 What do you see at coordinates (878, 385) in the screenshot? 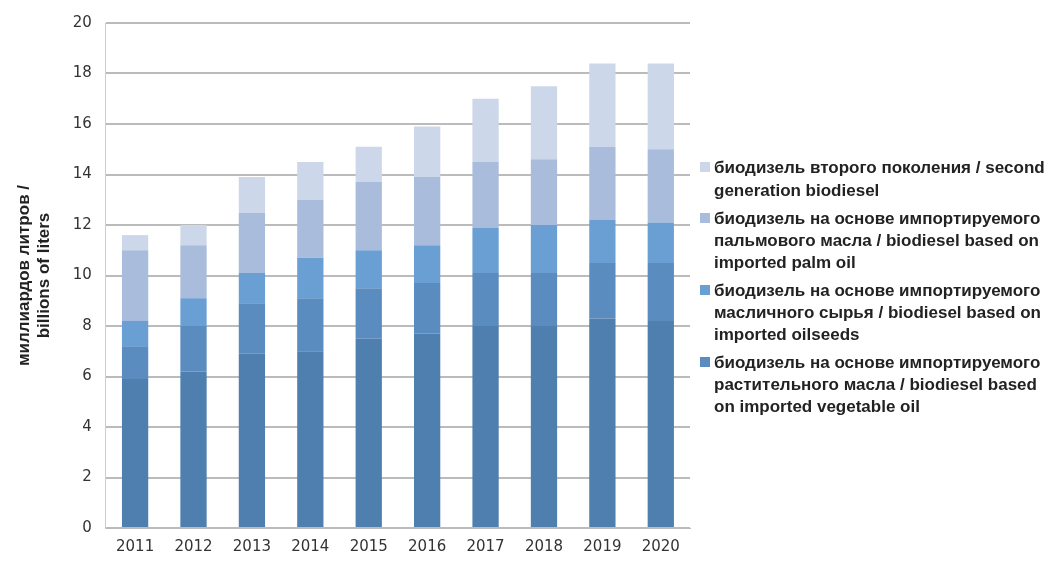
I see `legend-label: биодизель на основе импортируемого растительного масла / biodiesel based on imported vegetable oil` at bounding box center [878, 385].